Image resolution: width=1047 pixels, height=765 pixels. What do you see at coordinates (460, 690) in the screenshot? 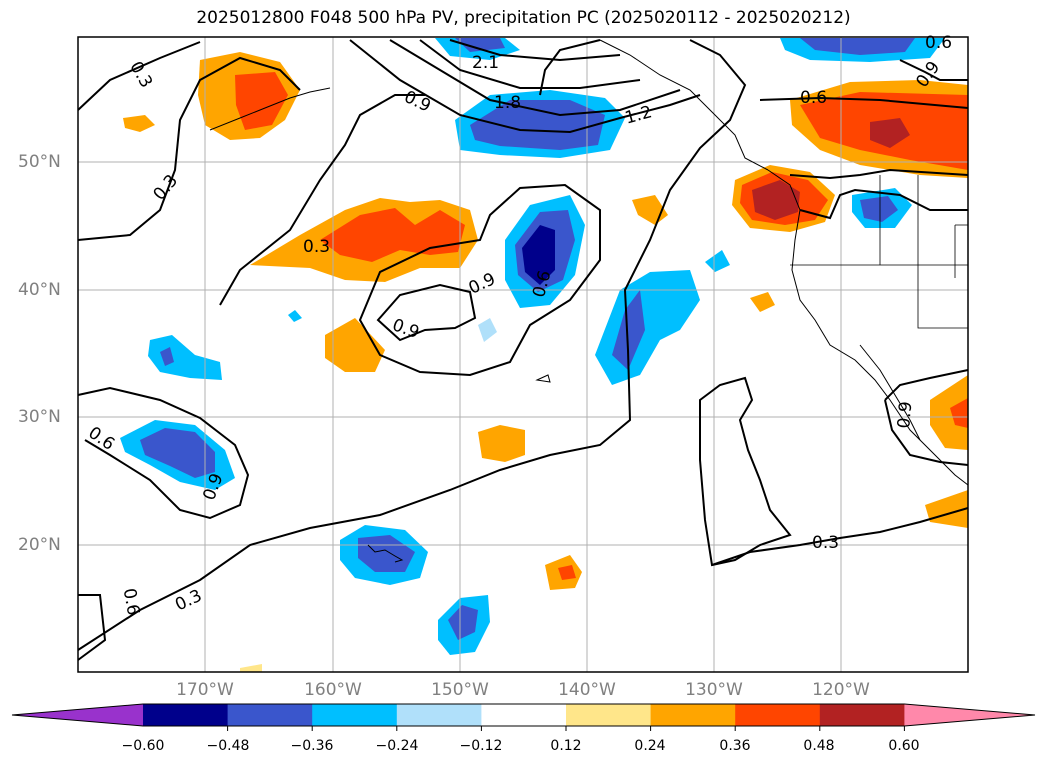
I see `lon-label-150w: 150°W` at bounding box center [460, 690].